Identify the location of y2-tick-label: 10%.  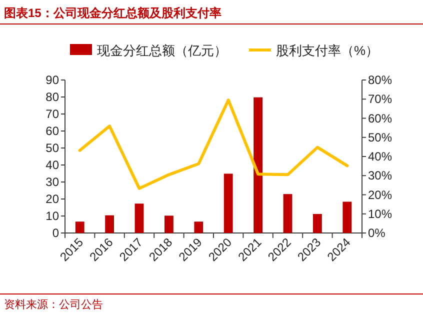
(380, 213).